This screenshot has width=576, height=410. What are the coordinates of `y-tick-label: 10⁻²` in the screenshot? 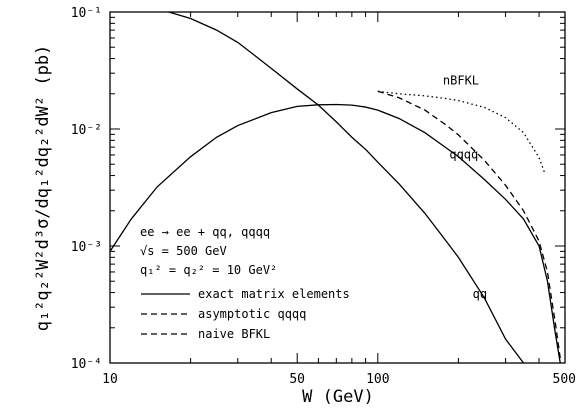 It's located at (86, 130).